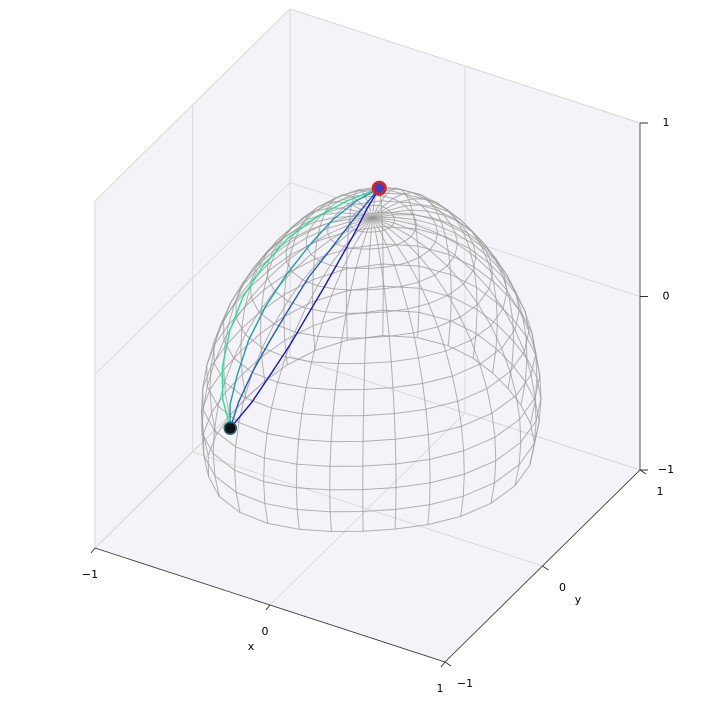 The height and width of the screenshot is (705, 711). Describe the element at coordinates (666, 469) in the screenshot. I see `z-tick-label: −1` at that location.